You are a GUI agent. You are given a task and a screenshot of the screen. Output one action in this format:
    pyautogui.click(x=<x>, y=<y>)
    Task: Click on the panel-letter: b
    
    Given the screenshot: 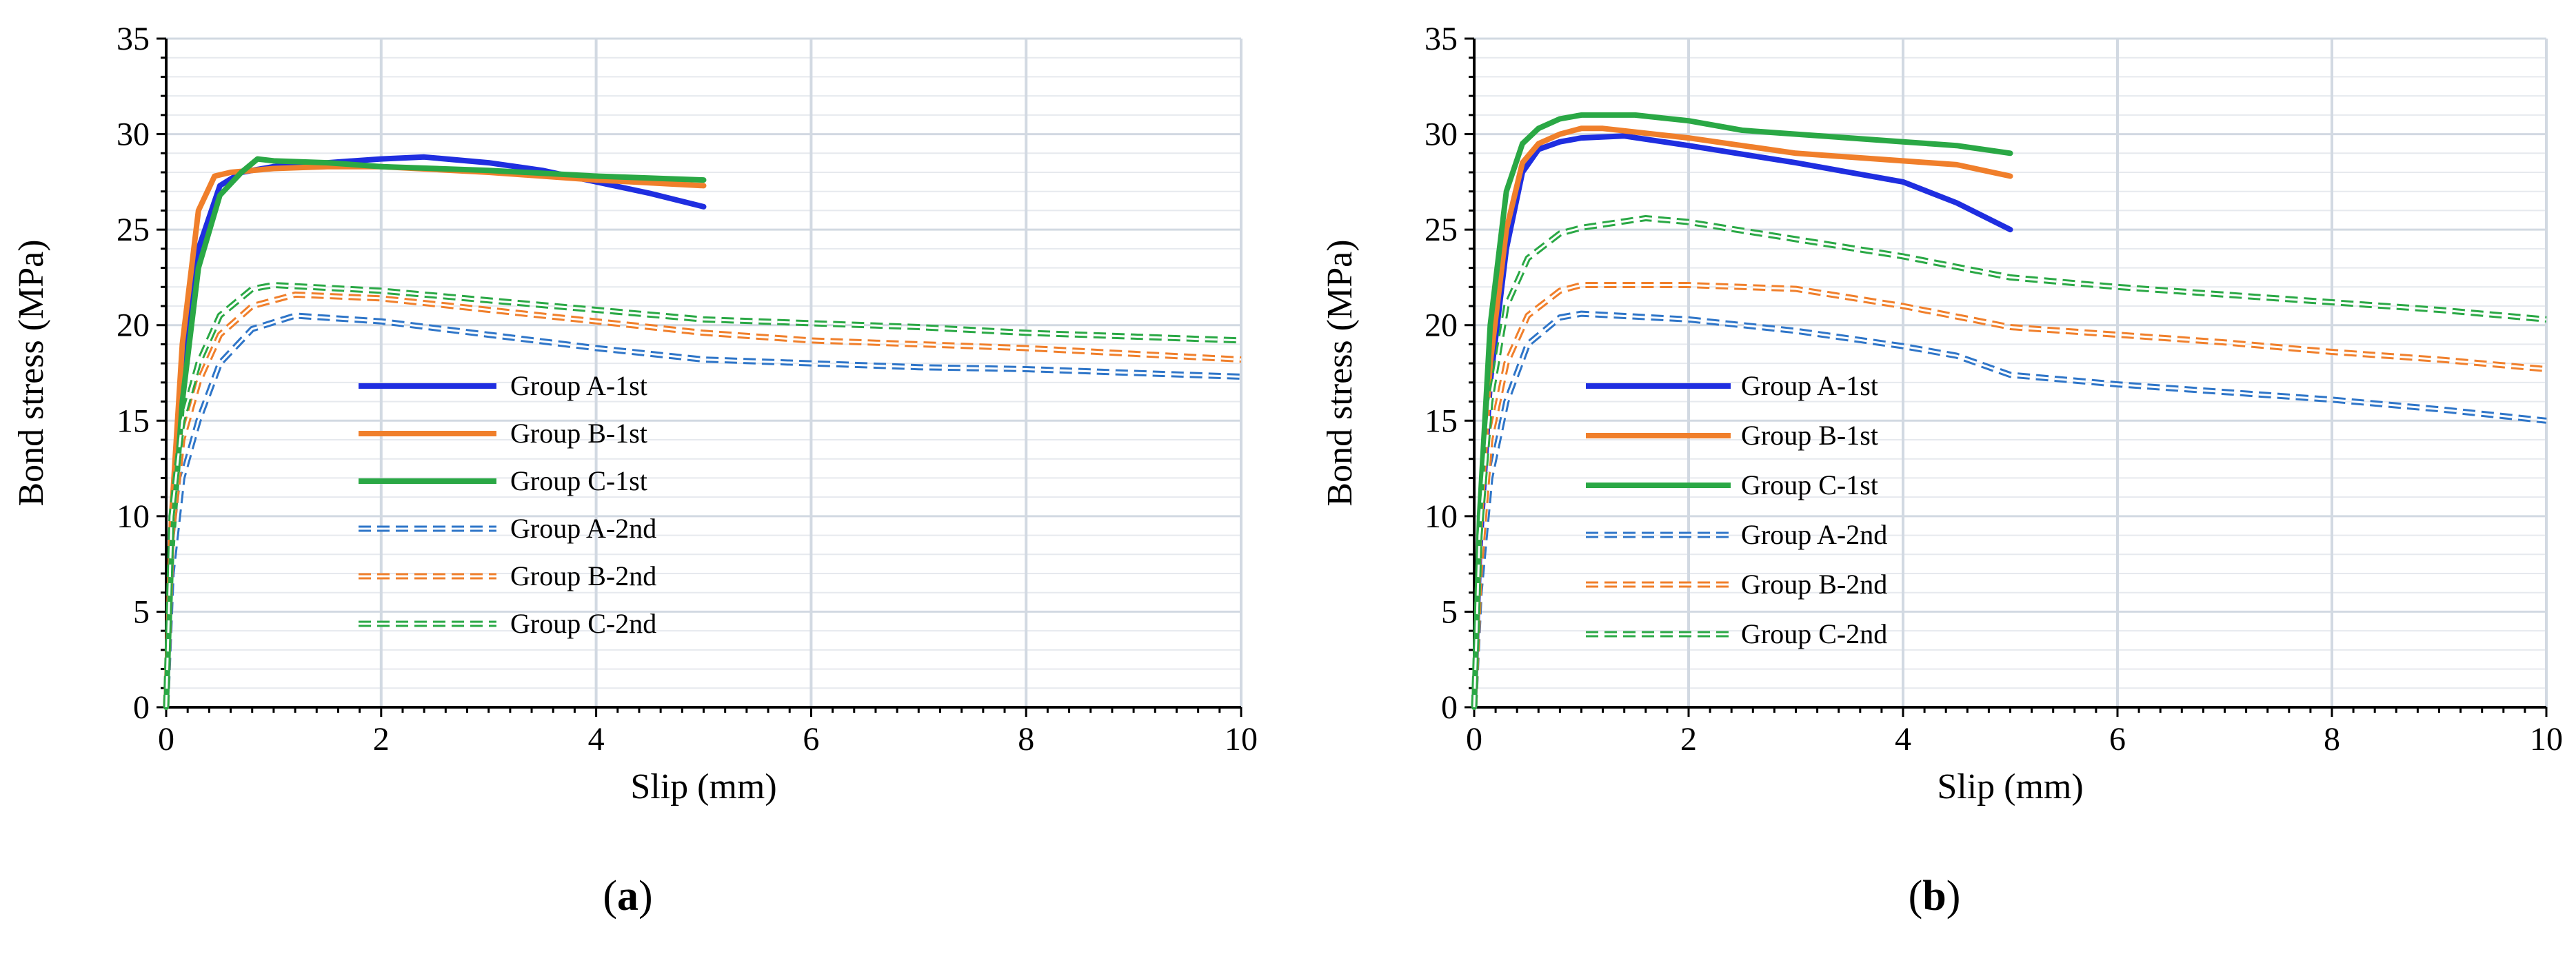 What is the action you would take?
    pyautogui.click(x=1934, y=896)
    